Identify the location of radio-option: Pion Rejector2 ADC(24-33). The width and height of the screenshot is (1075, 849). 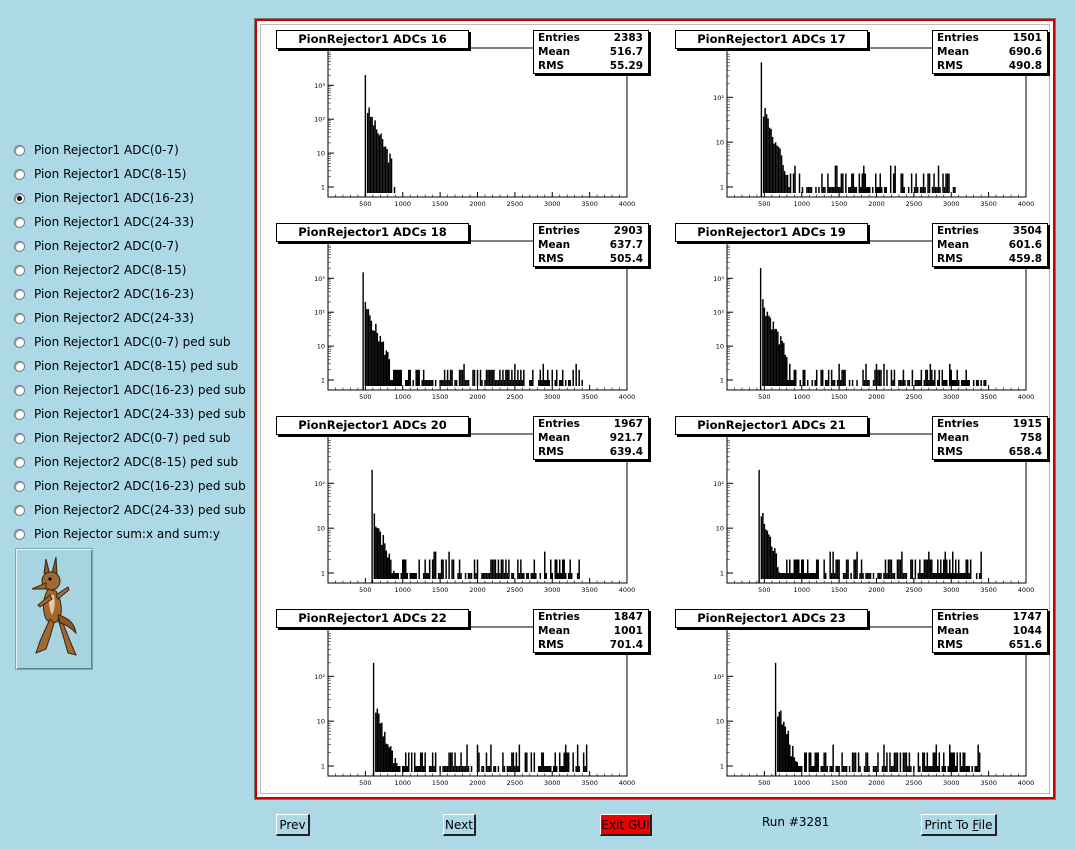
(132, 318).